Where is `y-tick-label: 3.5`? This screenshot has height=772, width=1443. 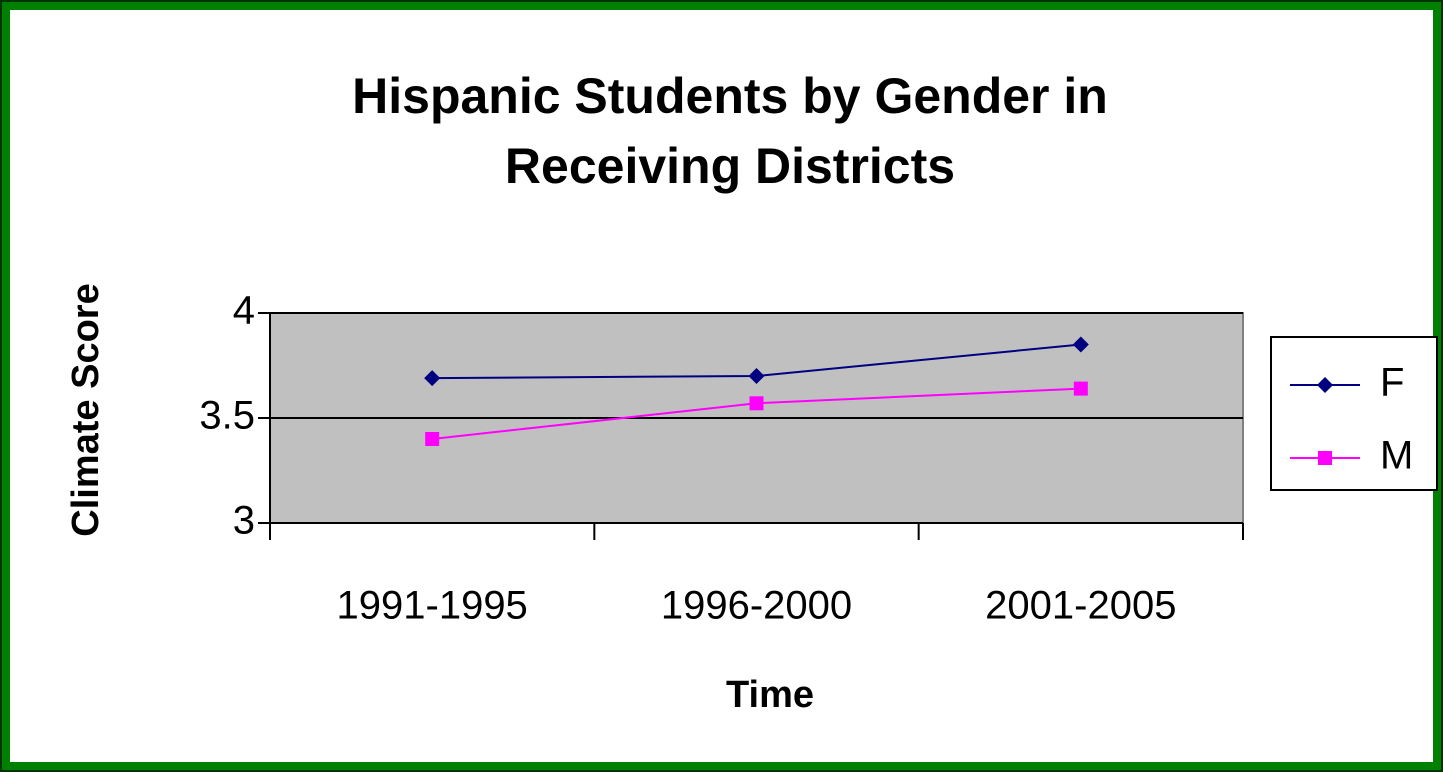
y-tick-label: 3.5 is located at coordinates (227, 416).